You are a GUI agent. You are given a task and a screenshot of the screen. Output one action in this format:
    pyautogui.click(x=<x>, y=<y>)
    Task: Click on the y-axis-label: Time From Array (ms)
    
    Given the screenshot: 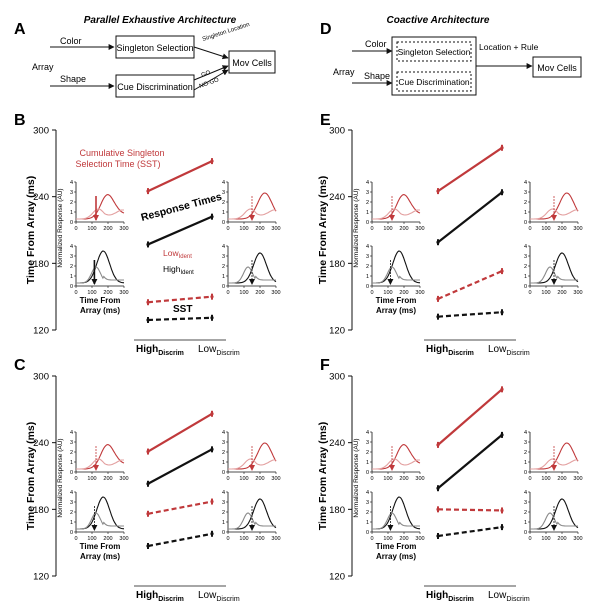 What is the action you would take?
    pyautogui.click(x=31, y=476)
    